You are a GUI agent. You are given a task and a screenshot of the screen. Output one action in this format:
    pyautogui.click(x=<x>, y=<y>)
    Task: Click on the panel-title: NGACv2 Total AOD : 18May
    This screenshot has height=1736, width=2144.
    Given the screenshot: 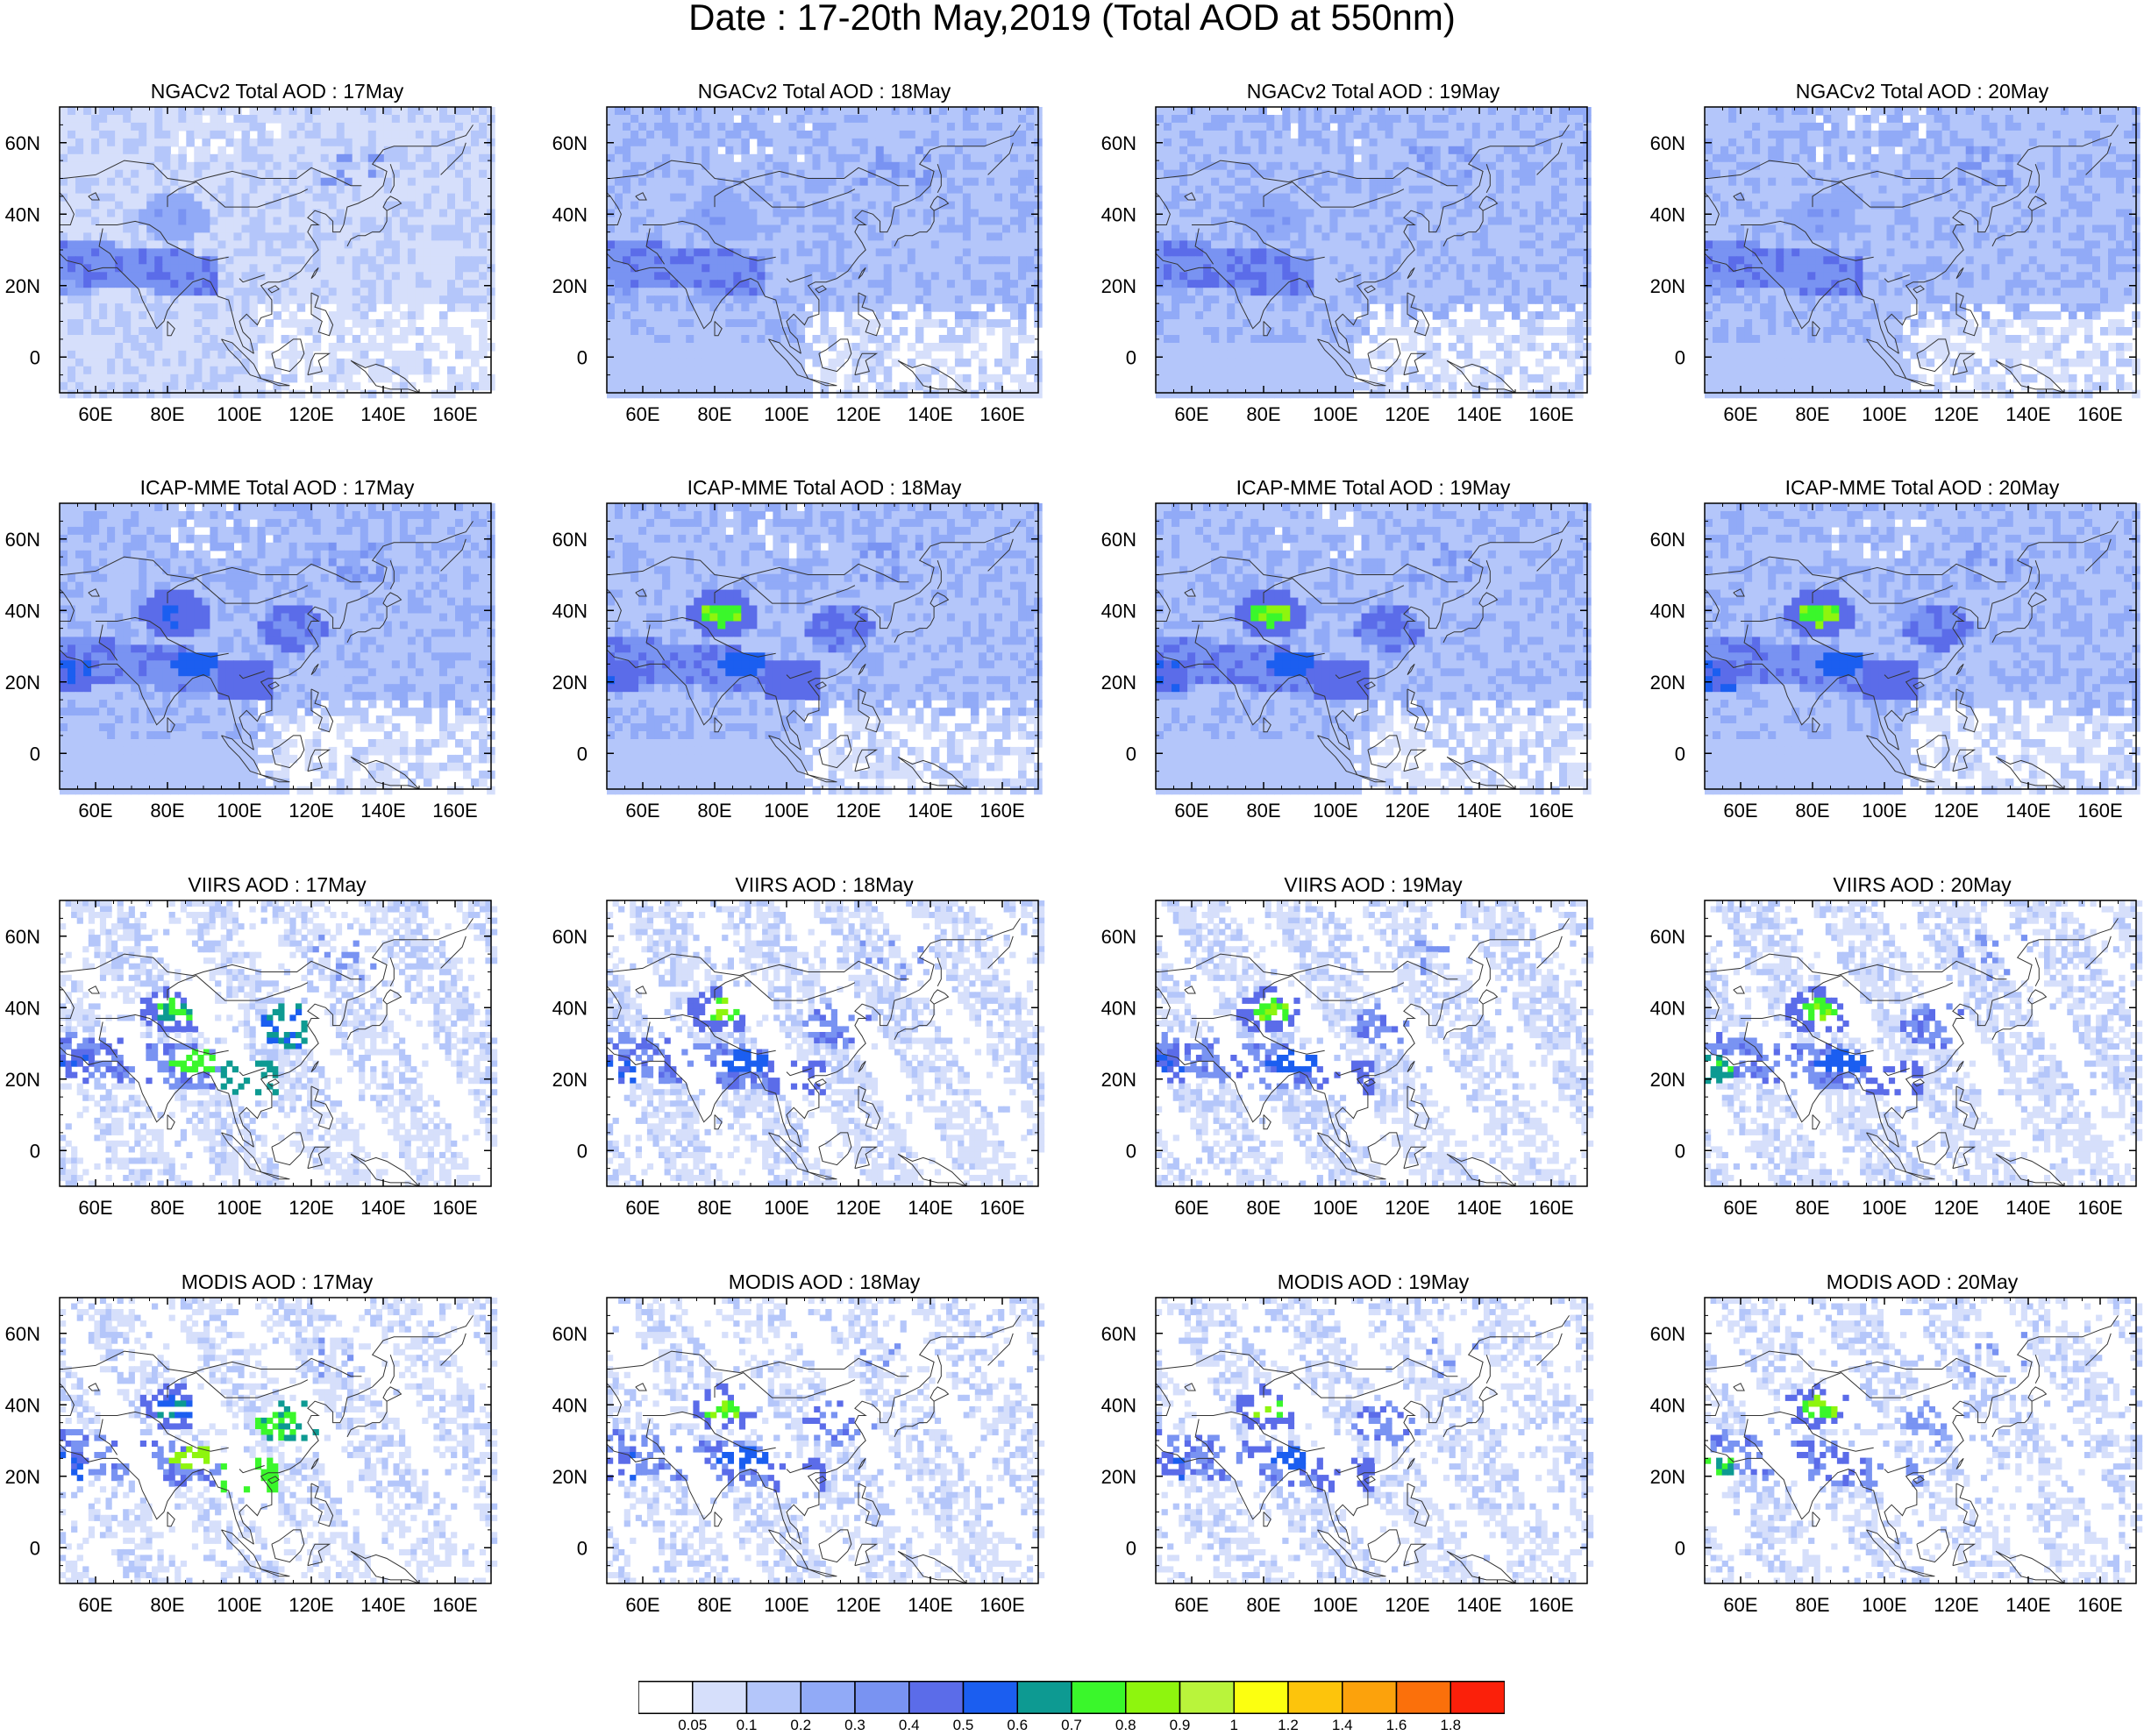 What is the action you would take?
    pyautogui.click(x=824, y=91)
    